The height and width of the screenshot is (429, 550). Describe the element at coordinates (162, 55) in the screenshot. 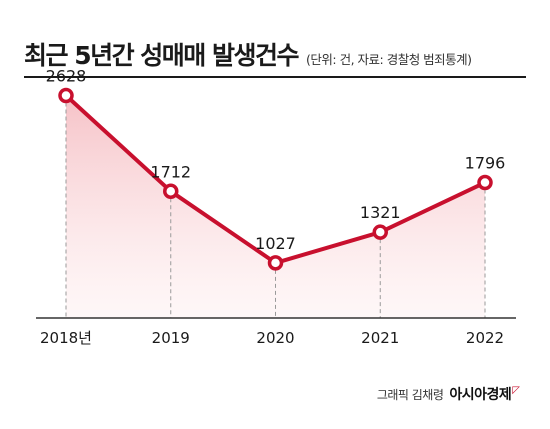

I see `chart-title: 최근 5년간 성매매 발생건수` at that location.